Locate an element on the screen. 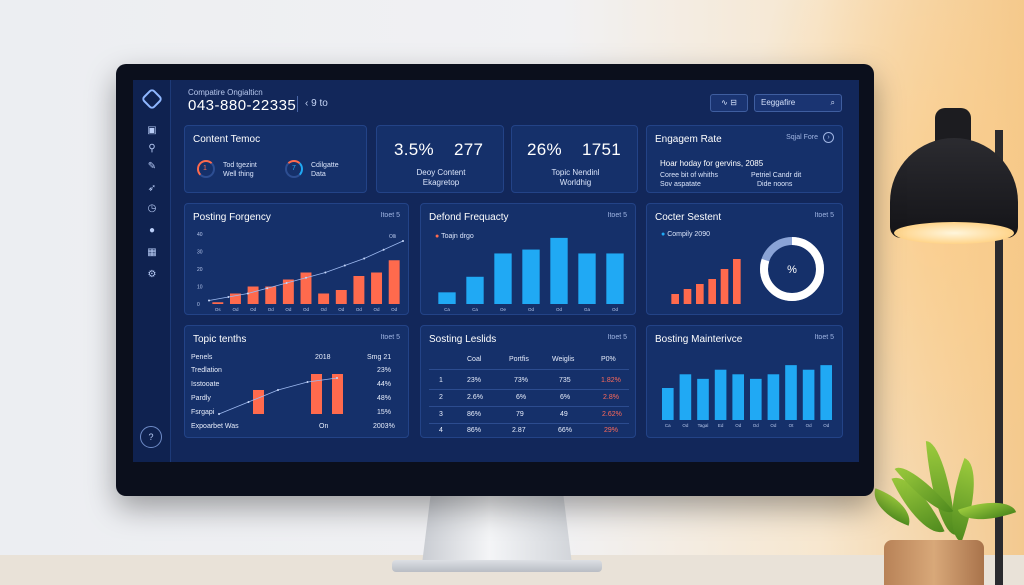  table-cell: 4 is located at coordinates (441, 430).